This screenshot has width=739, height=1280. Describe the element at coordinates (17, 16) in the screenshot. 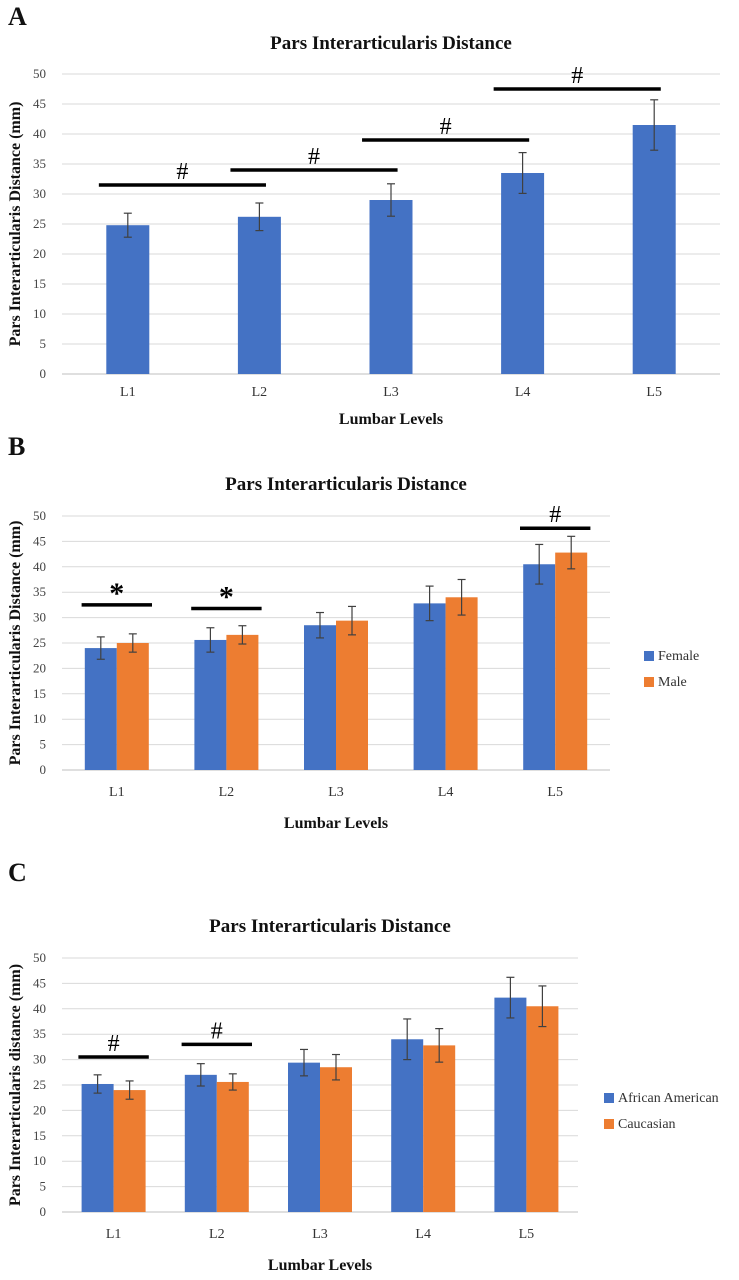

I see `panel-letter: A` at that location.